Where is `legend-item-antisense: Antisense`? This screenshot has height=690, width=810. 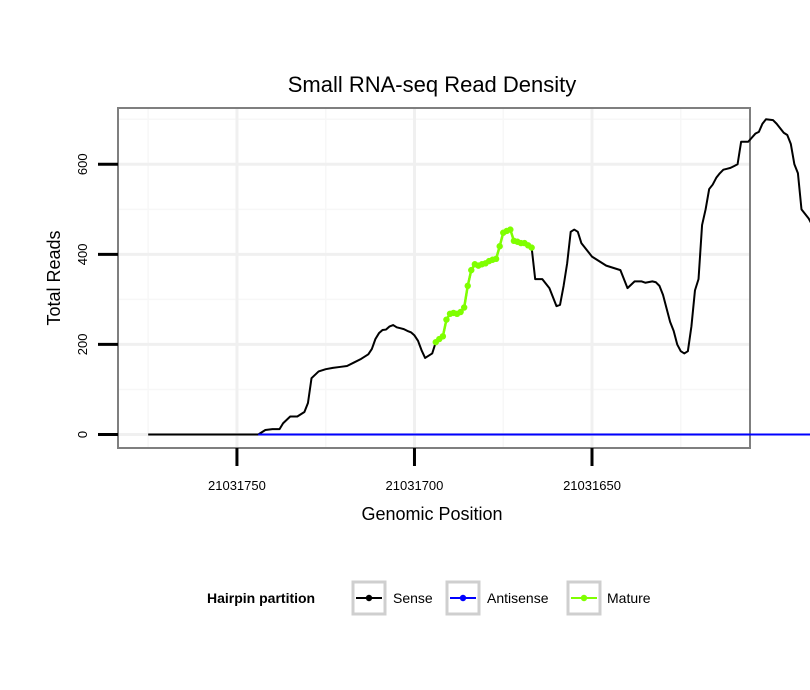 legend-item-antisense: Antisense is located at coordinates (497, 598).